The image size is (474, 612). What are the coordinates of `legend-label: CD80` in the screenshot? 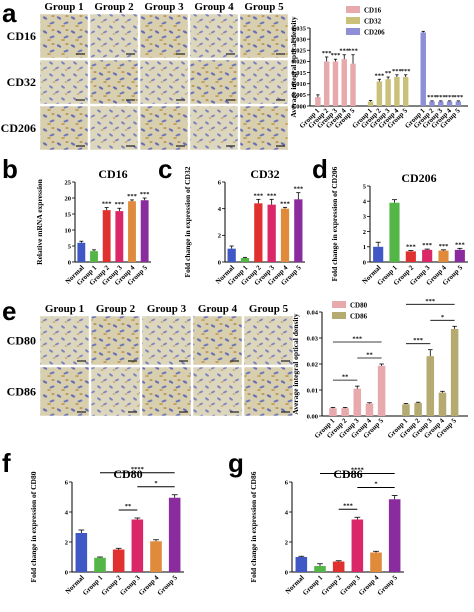 It's located at (359, 306).